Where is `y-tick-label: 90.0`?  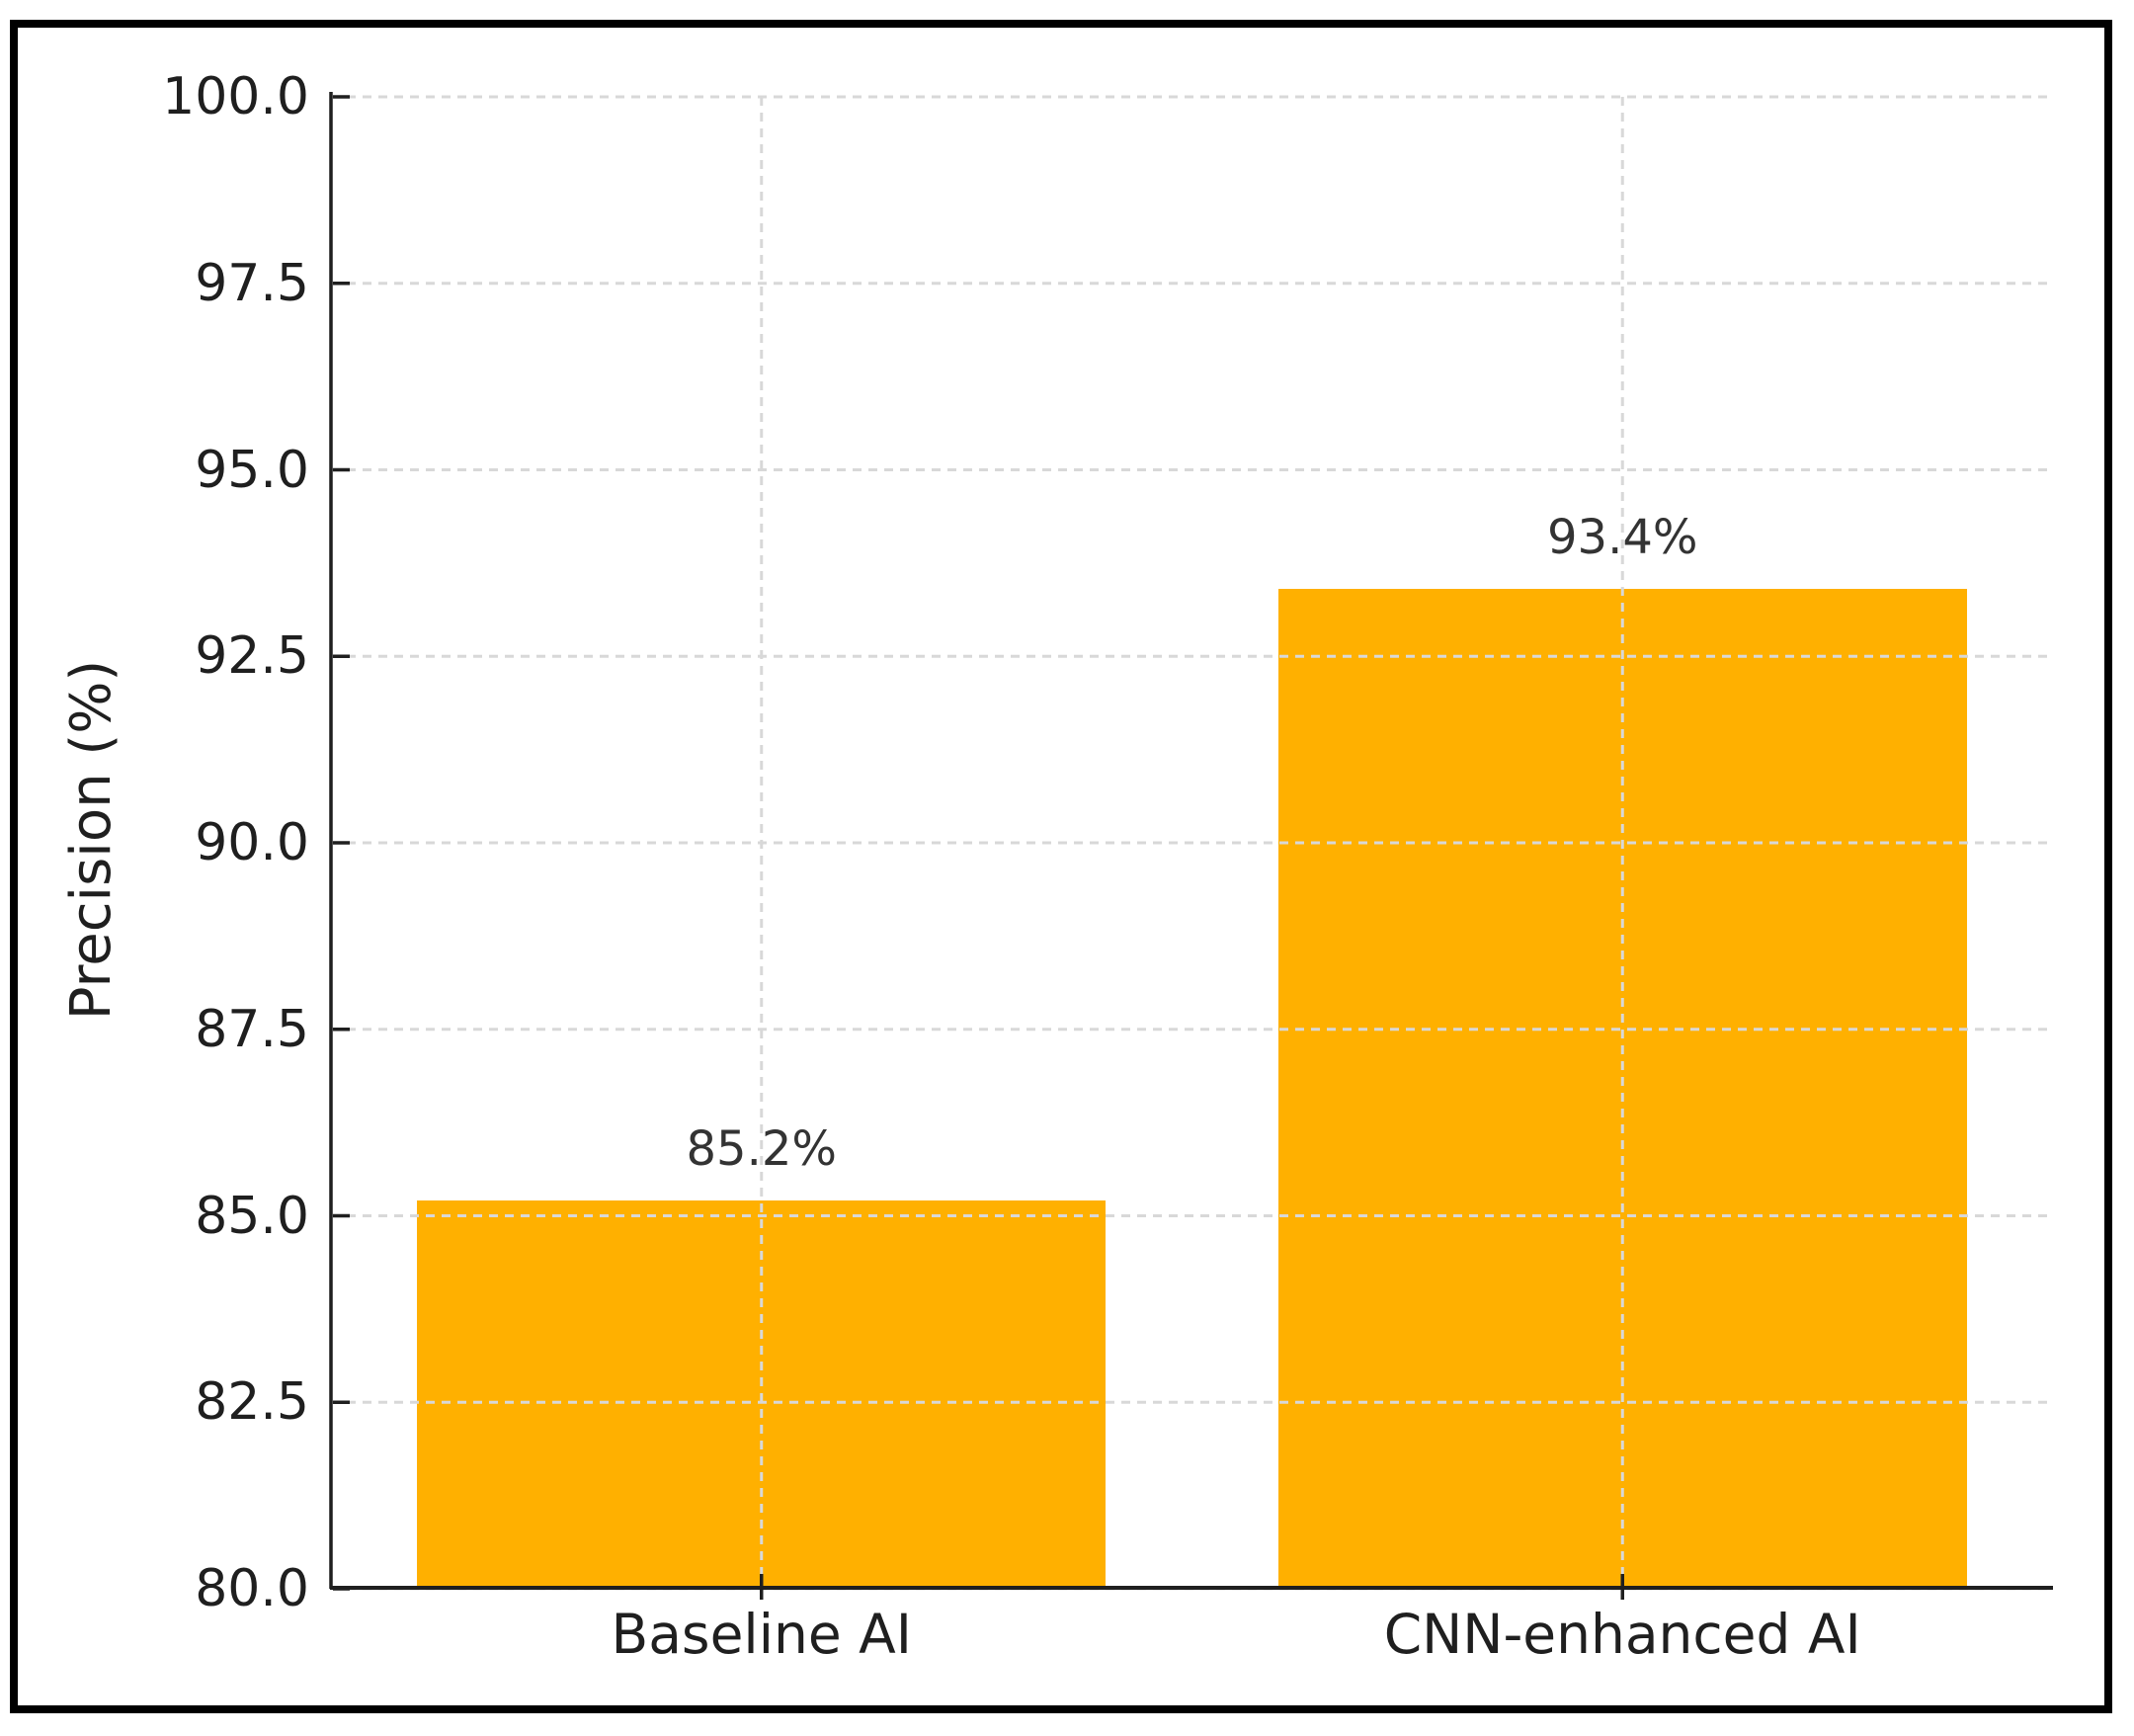 y-tick-label: 90.0 is located at coordinates (252, 843).